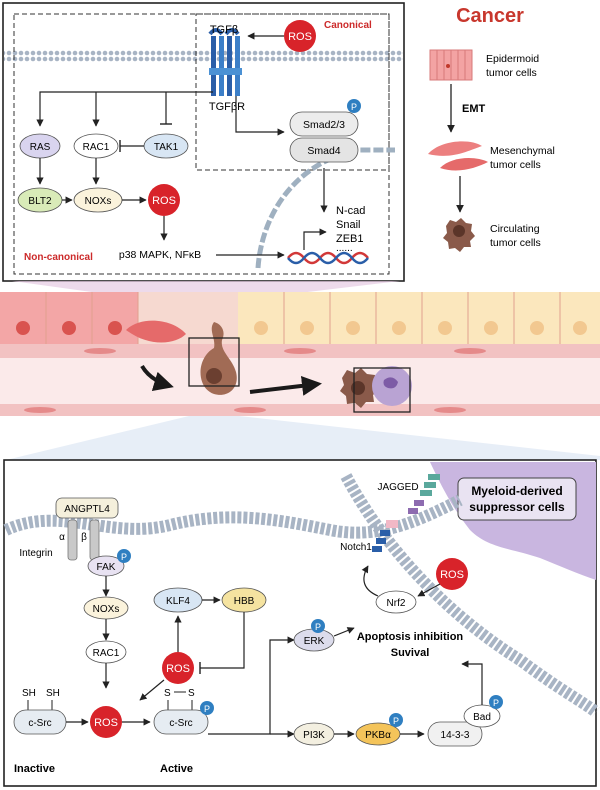  I want to click on non-canonical-label: Non-canonical, so click(58, 257).